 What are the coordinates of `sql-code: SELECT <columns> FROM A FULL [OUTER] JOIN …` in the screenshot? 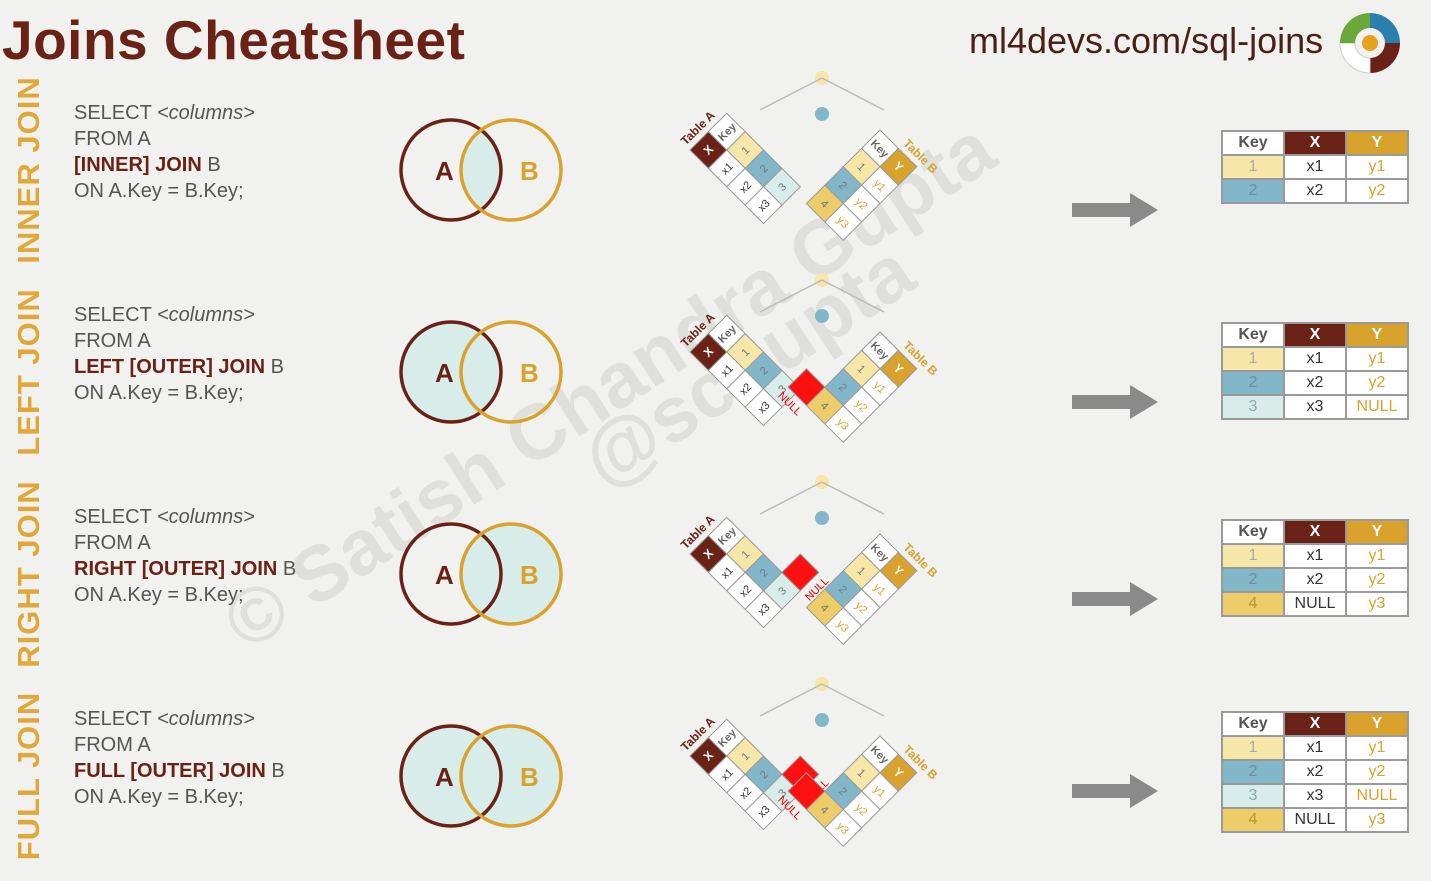 It's located at (179, 758).